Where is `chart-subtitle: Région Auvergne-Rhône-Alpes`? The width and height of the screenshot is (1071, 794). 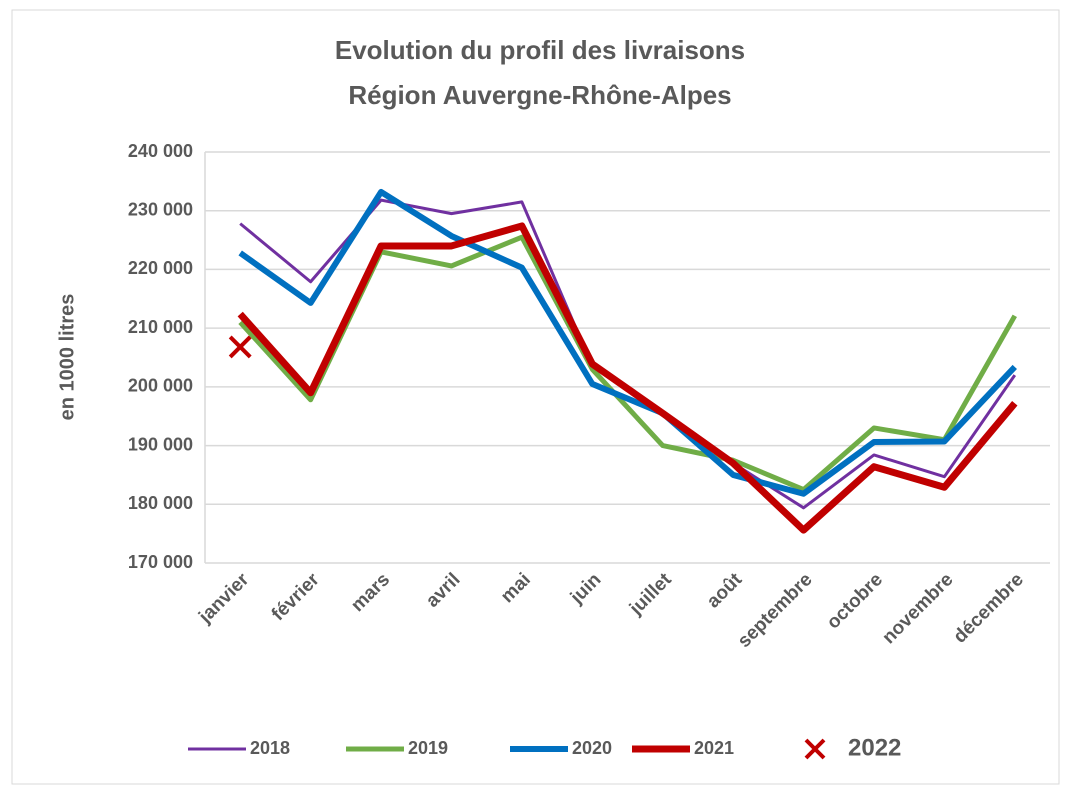 chart-subtitle: Région Auvergne-Rhône-Alpes is located at coordinates (539, 95).